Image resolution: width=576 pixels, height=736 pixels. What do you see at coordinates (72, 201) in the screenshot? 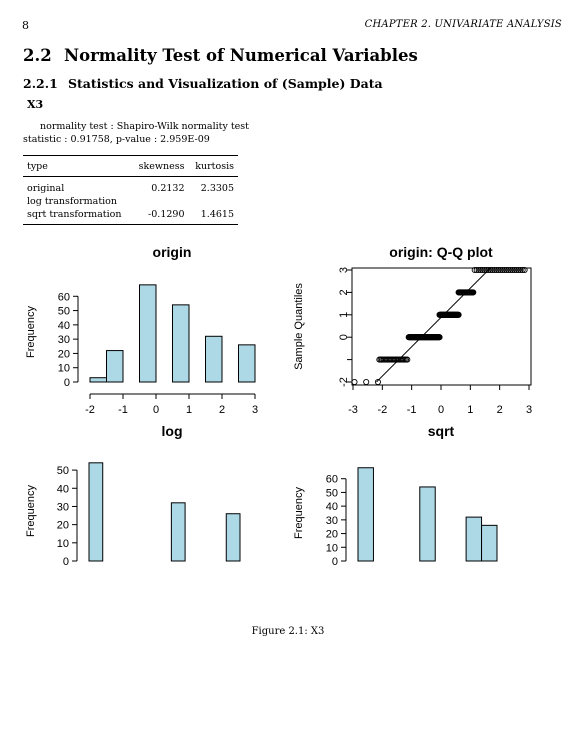
I see `cell-type: log transformation` at bounding box center [72, 201].